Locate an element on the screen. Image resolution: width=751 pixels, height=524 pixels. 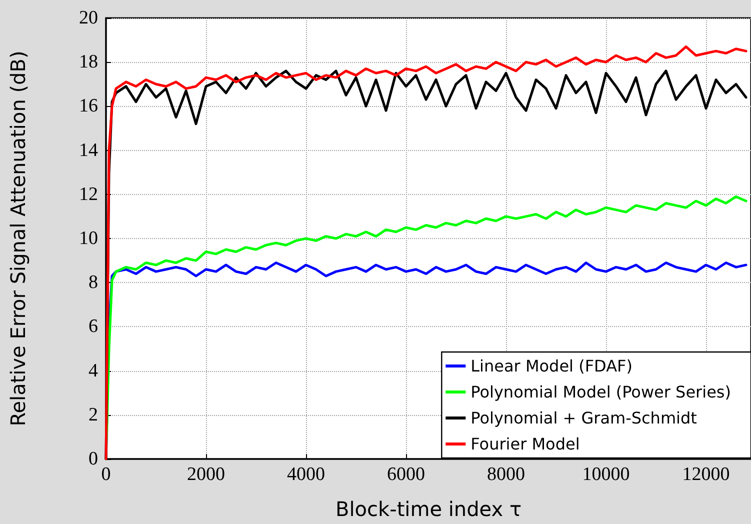
y-tick-label: 0 is located at coordinates (93, 459).